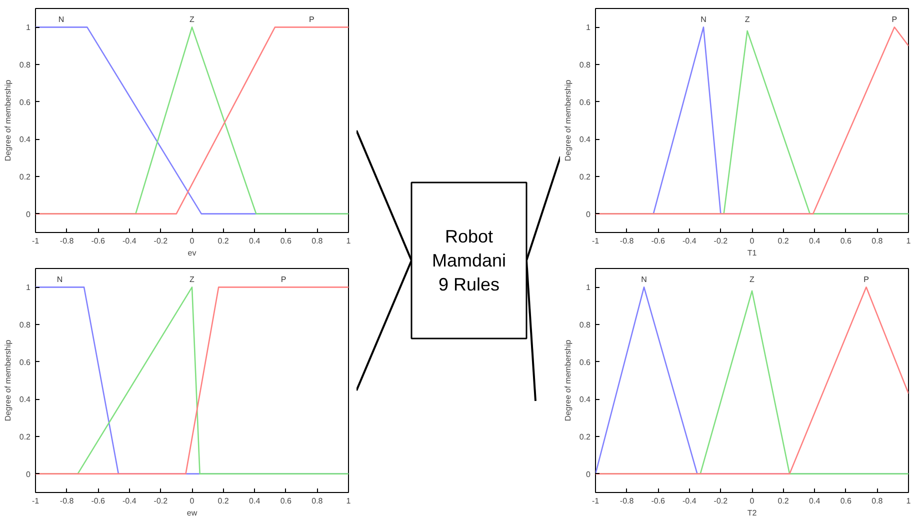  I want to click on x-axis-title: T1, so click(752, 253).